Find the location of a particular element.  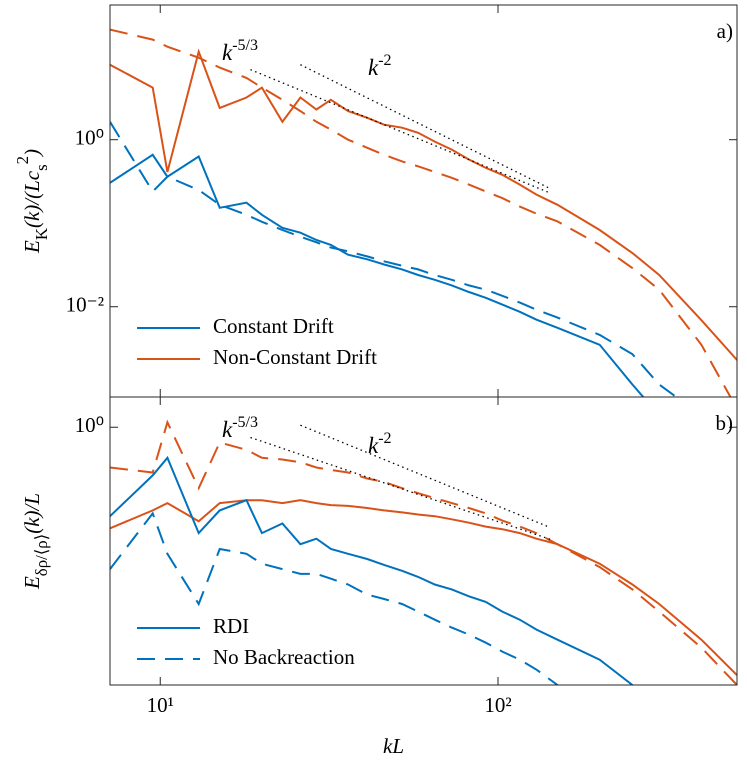

y-axis-label-part: ) is located at coordinates (32, 153).